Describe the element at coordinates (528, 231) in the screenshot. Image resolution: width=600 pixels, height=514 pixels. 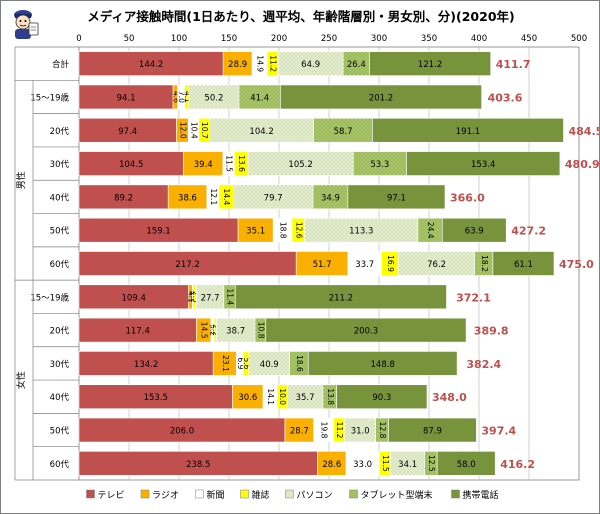
I see `total-value-label: 427.2` at that location.